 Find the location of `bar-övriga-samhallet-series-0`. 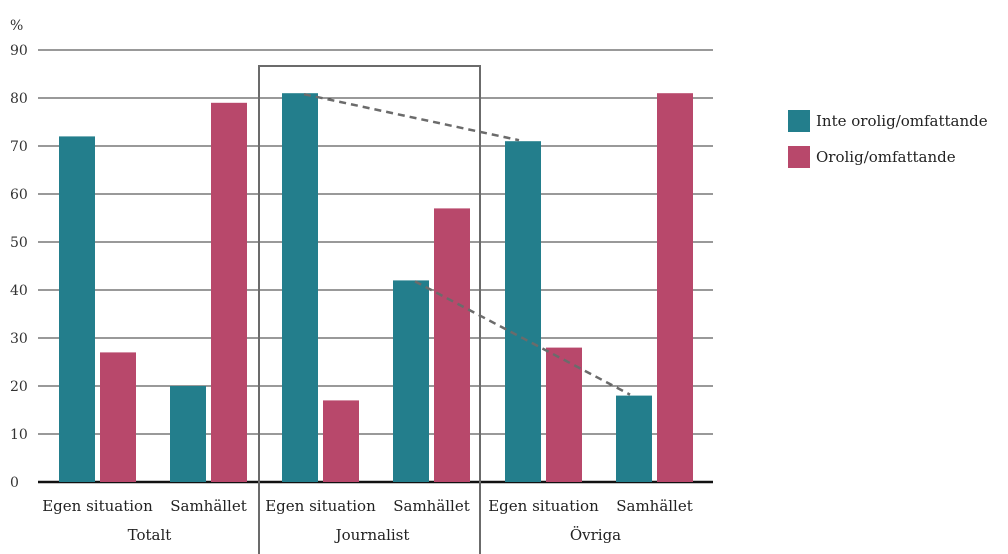

bar-övriga-samhallet-series-0 is located at coordinates (634, 438).